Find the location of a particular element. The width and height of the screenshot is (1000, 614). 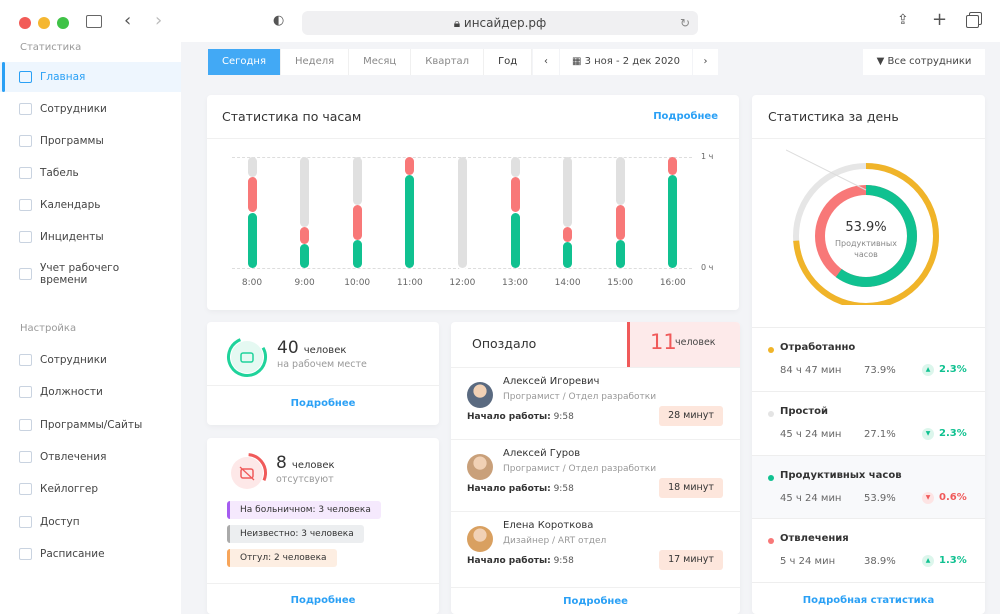

sidebar-settings-item-1: Должности is located at coordinates (90, 392).